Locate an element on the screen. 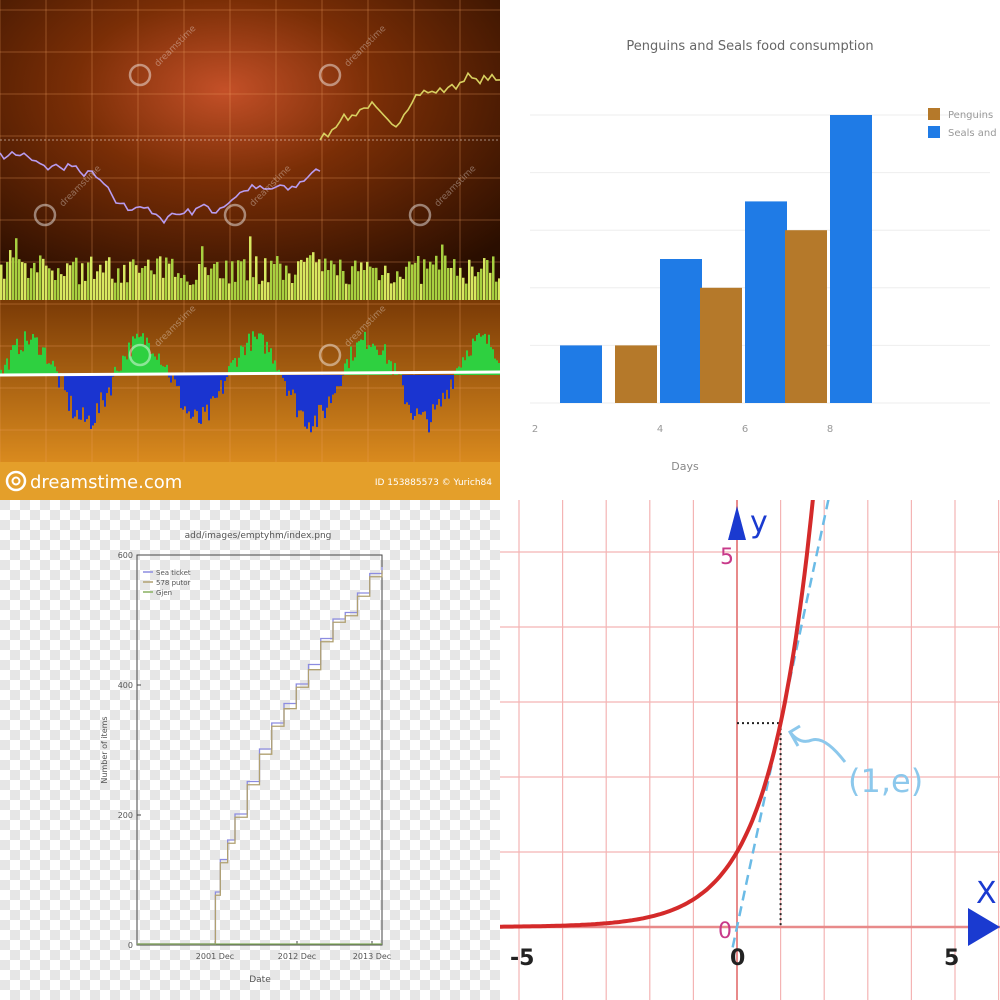 Image resolution: width=1000 pixels, height=1000 pixels. footer-brand: dreamstime.com is located at coordinates (106, 482).